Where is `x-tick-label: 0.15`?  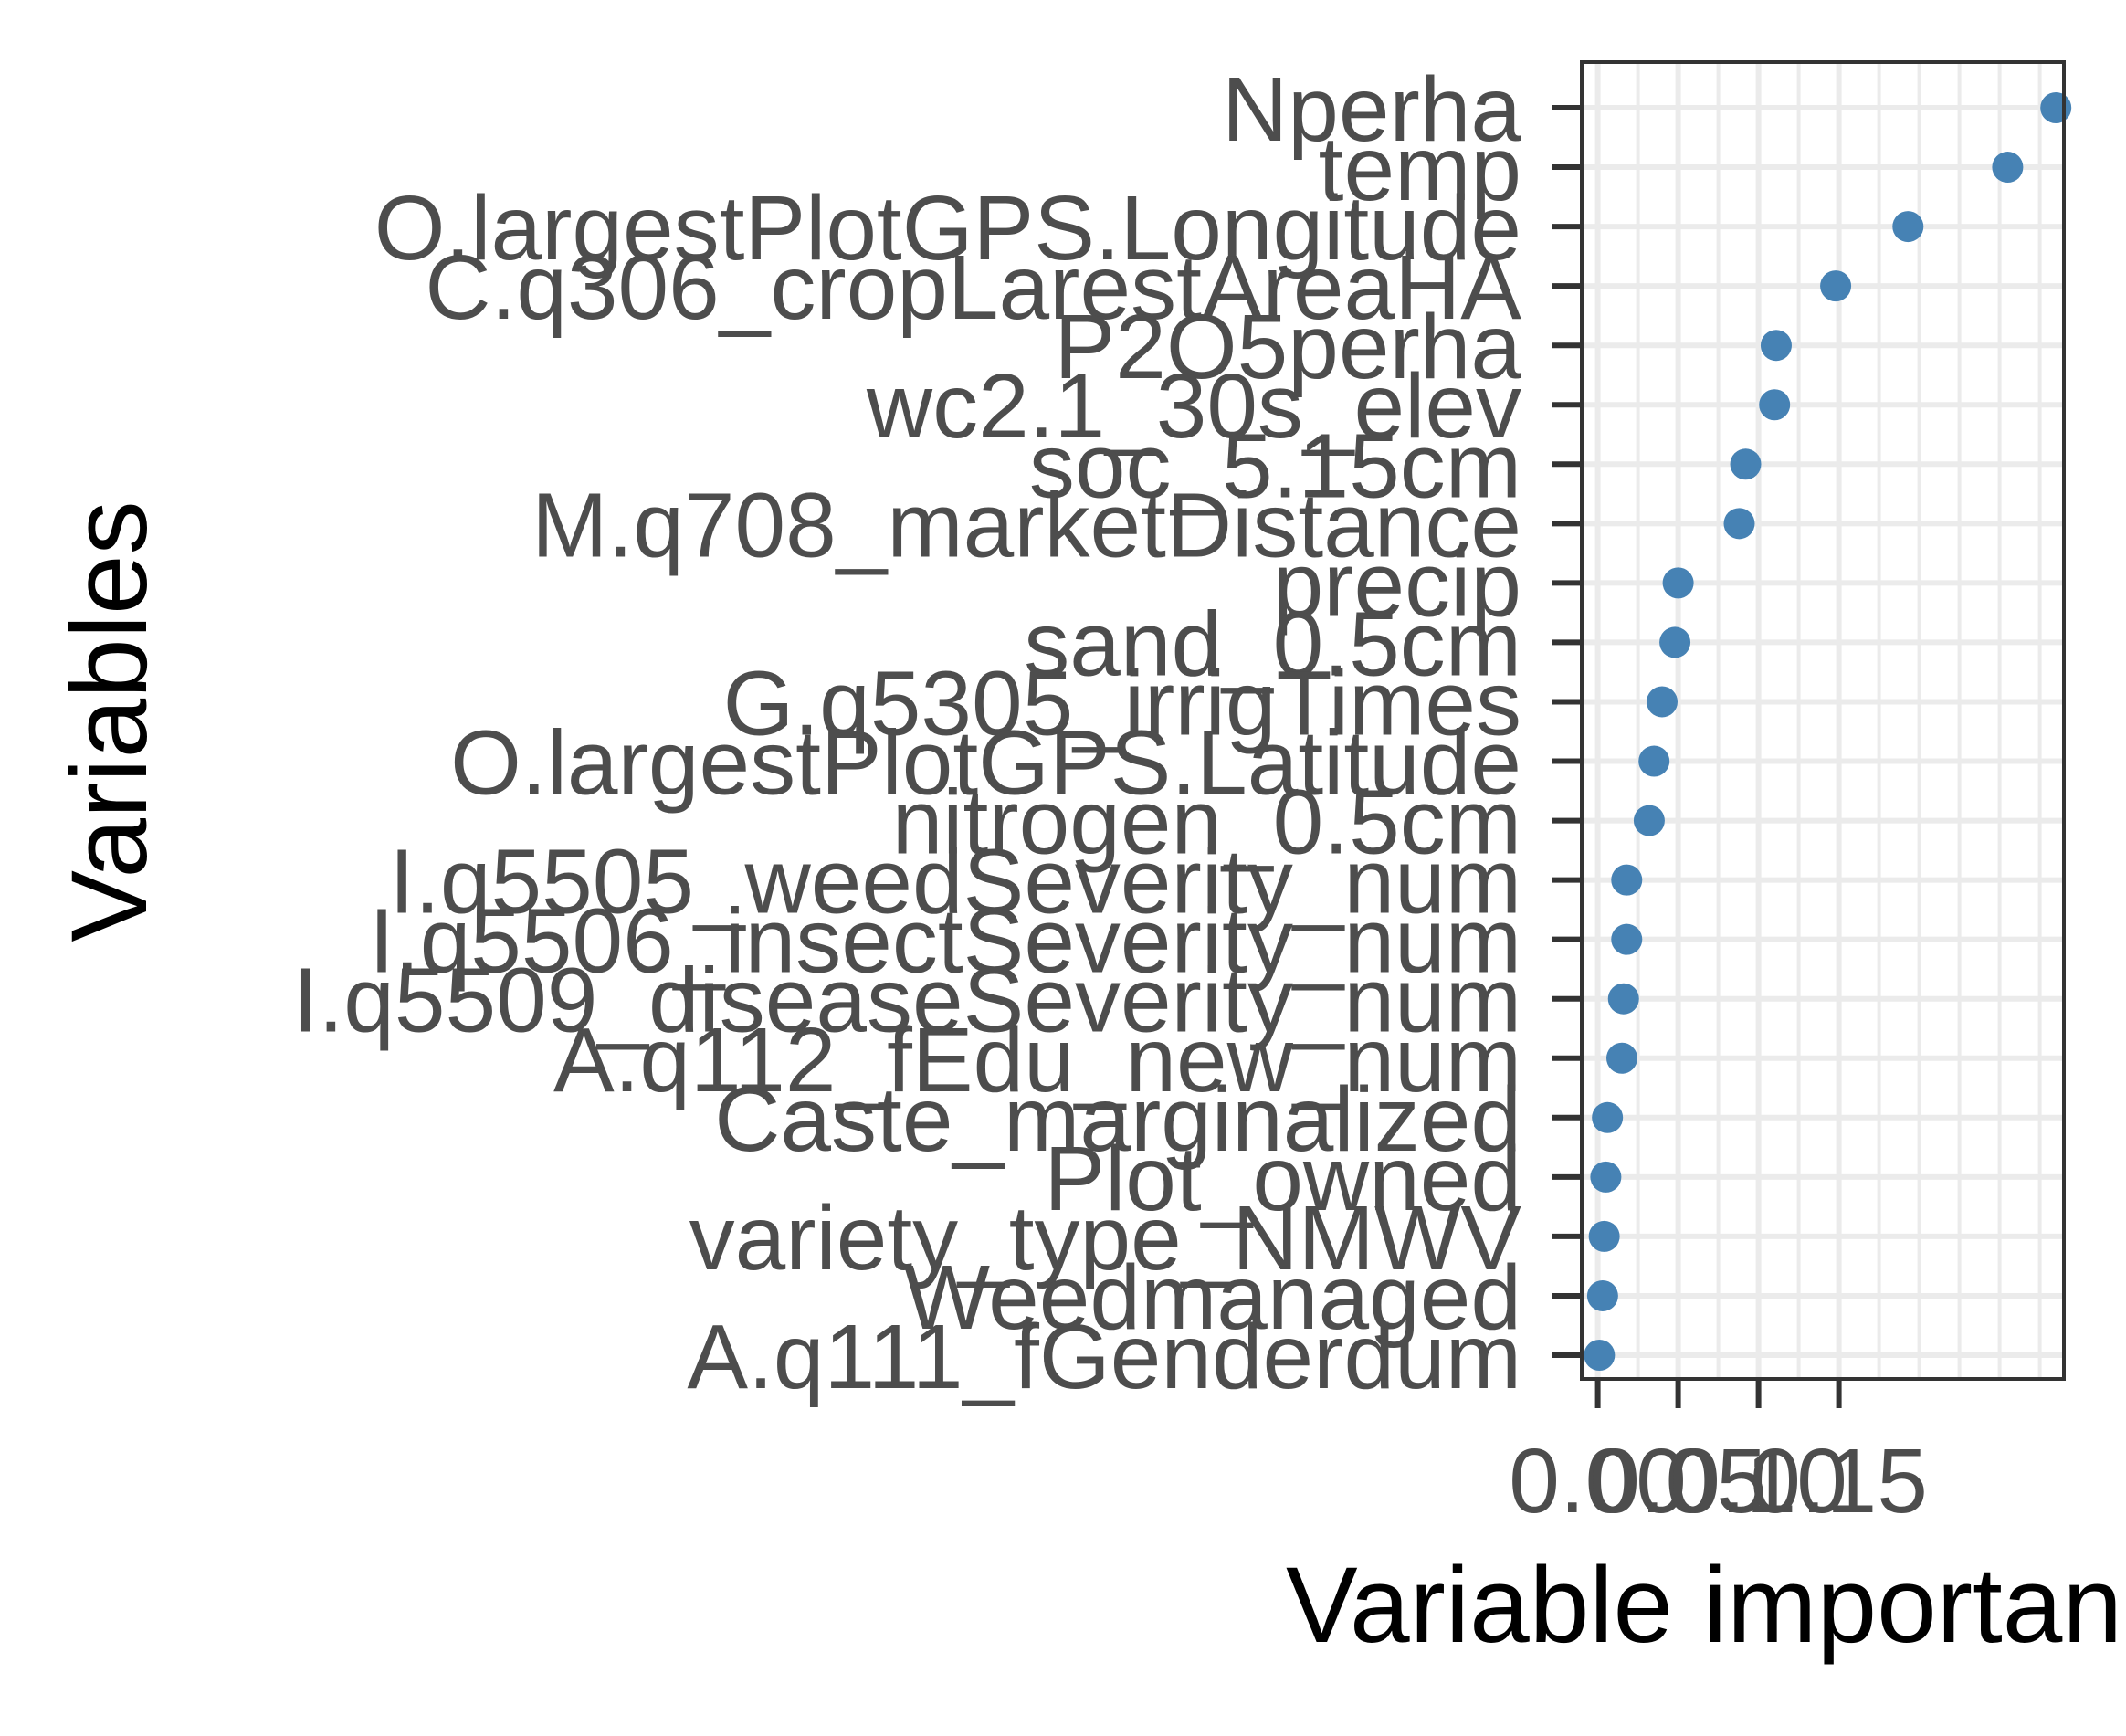
x-tick-label: 0.15 is located at coordinates (1839, 1481).